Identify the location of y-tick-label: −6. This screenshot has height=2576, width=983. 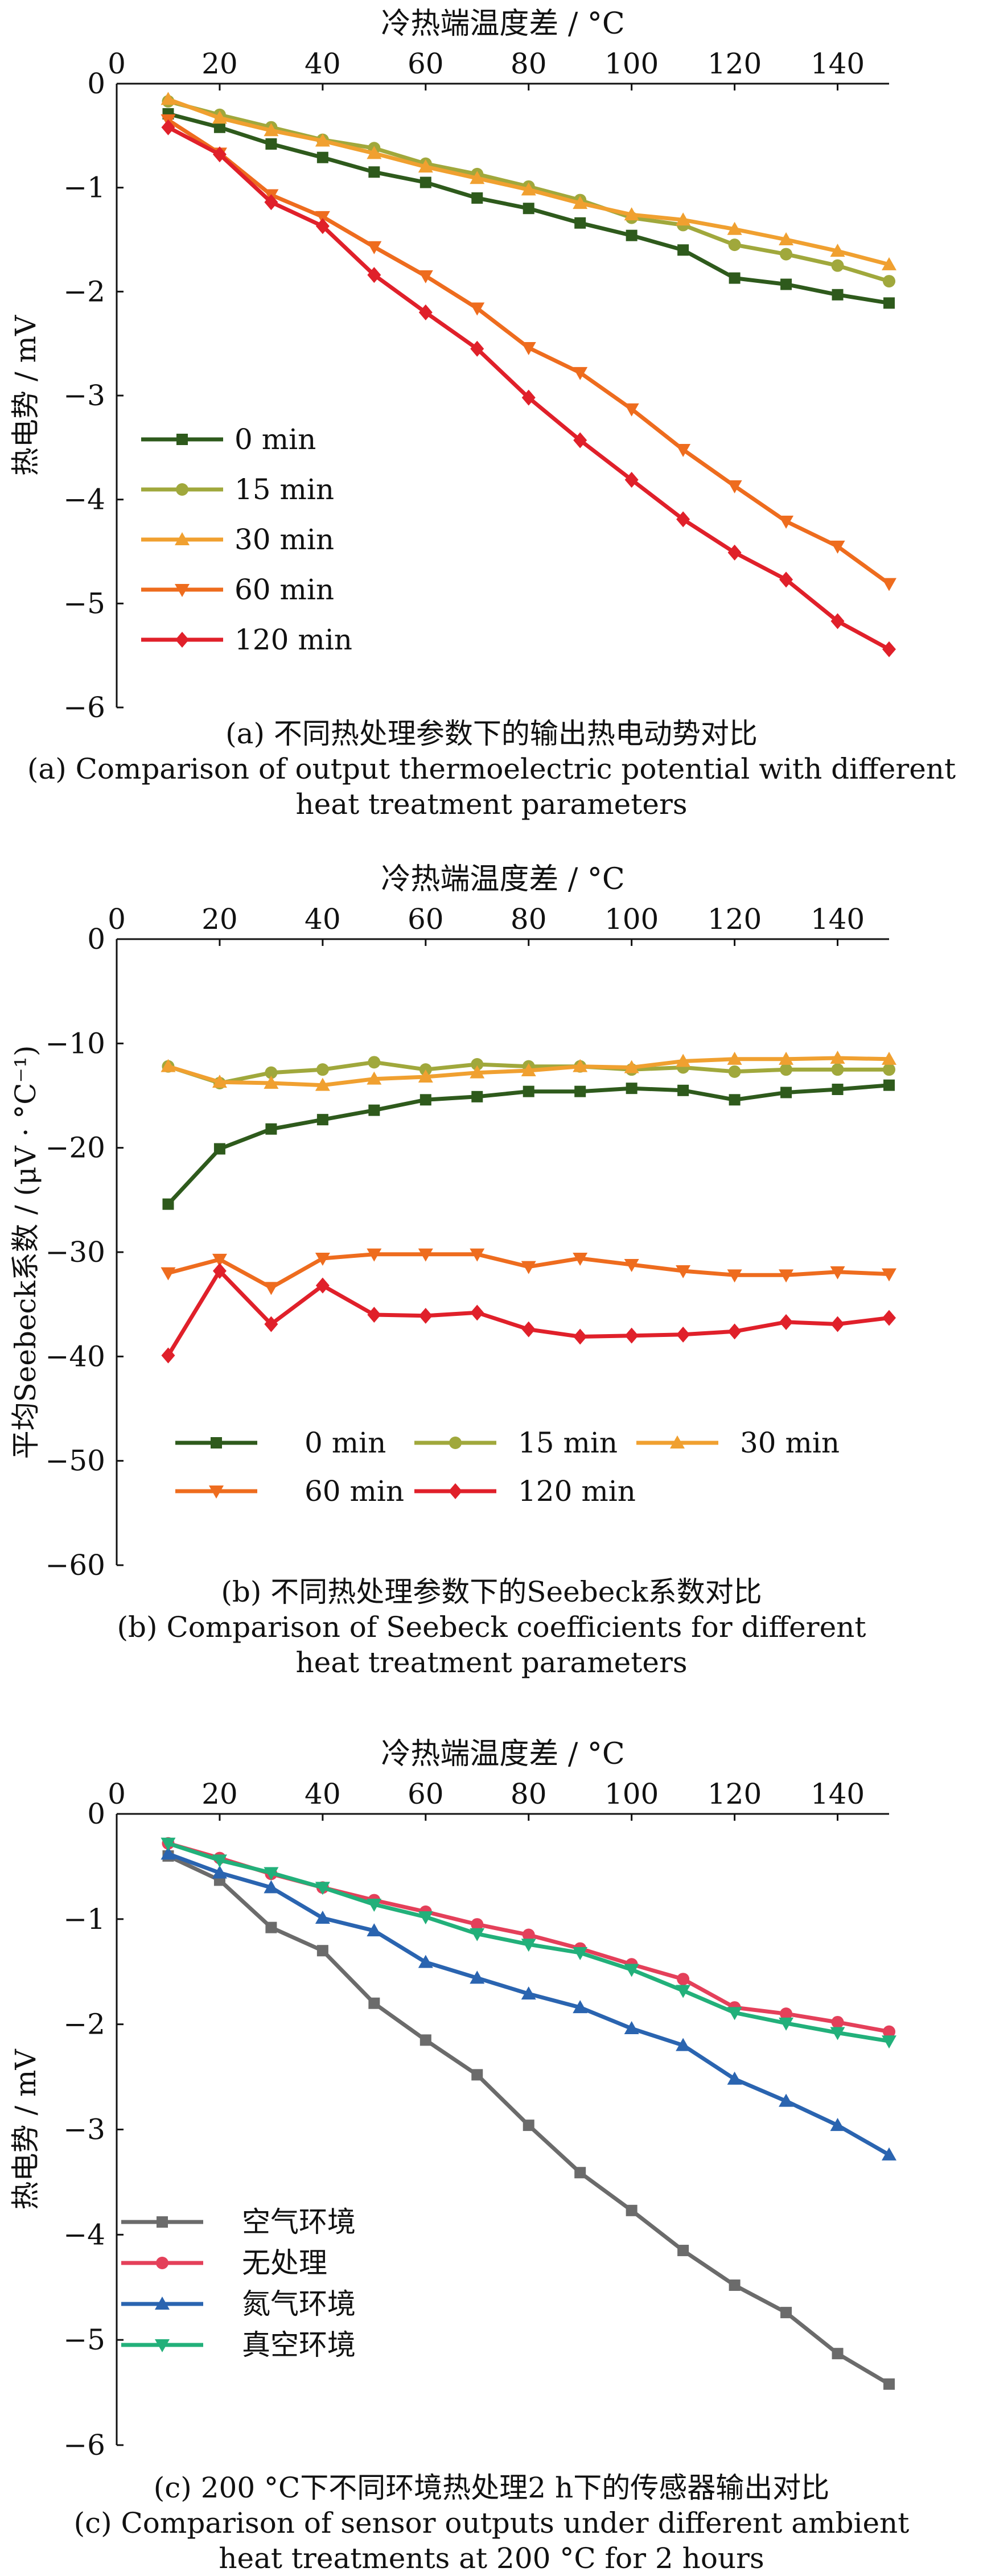
(84, 708).